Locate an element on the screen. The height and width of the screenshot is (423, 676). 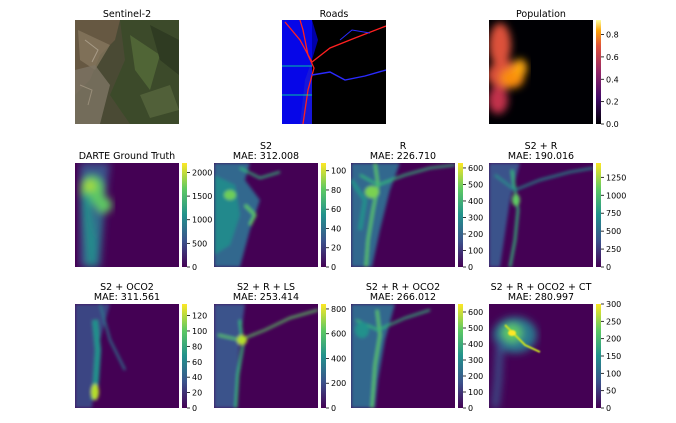
panel-title: S2 is located at coordinates (266, 146).